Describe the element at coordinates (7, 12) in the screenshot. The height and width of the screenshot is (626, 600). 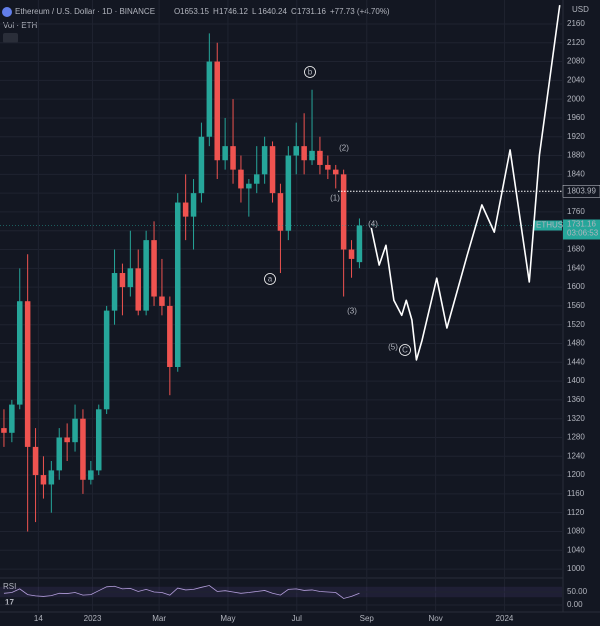
I see `symbol-icon` at that location.